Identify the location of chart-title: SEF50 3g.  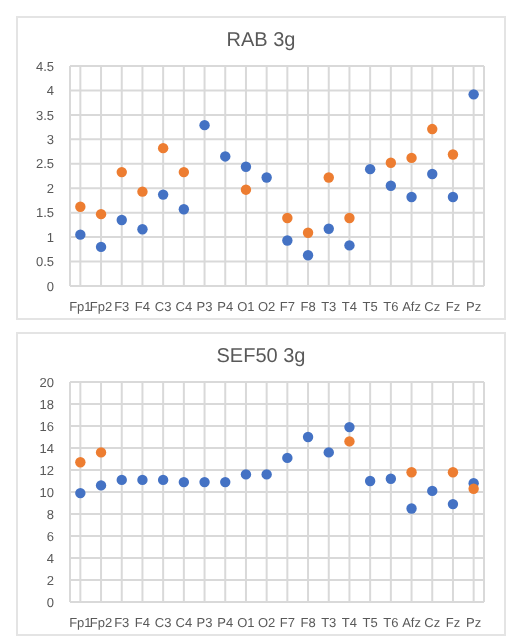
(261, 358).